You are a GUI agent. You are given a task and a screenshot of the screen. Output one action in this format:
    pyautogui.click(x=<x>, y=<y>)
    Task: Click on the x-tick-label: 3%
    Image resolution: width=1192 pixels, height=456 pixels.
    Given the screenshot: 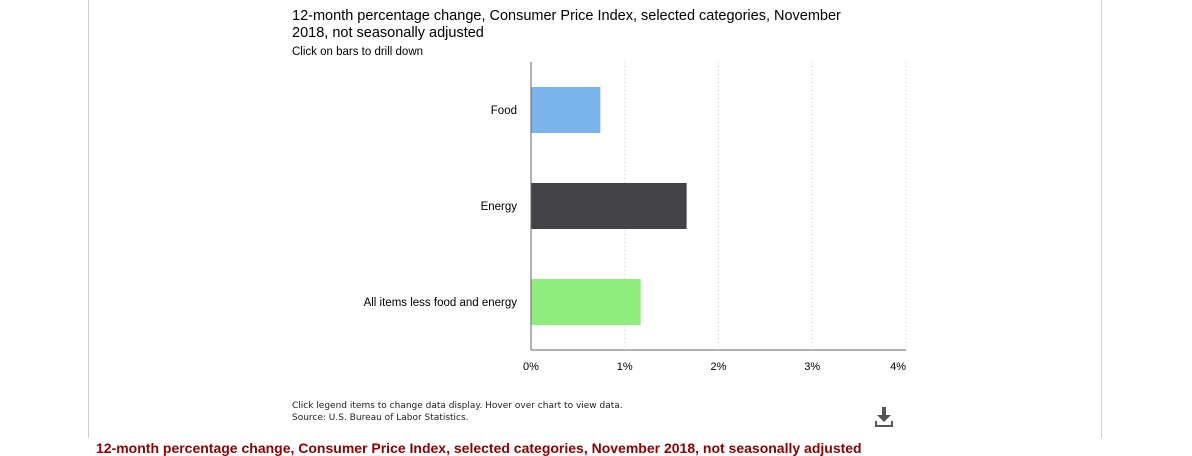 What is the action you would take?
    pyautogui.click(x=812, y=367)
    